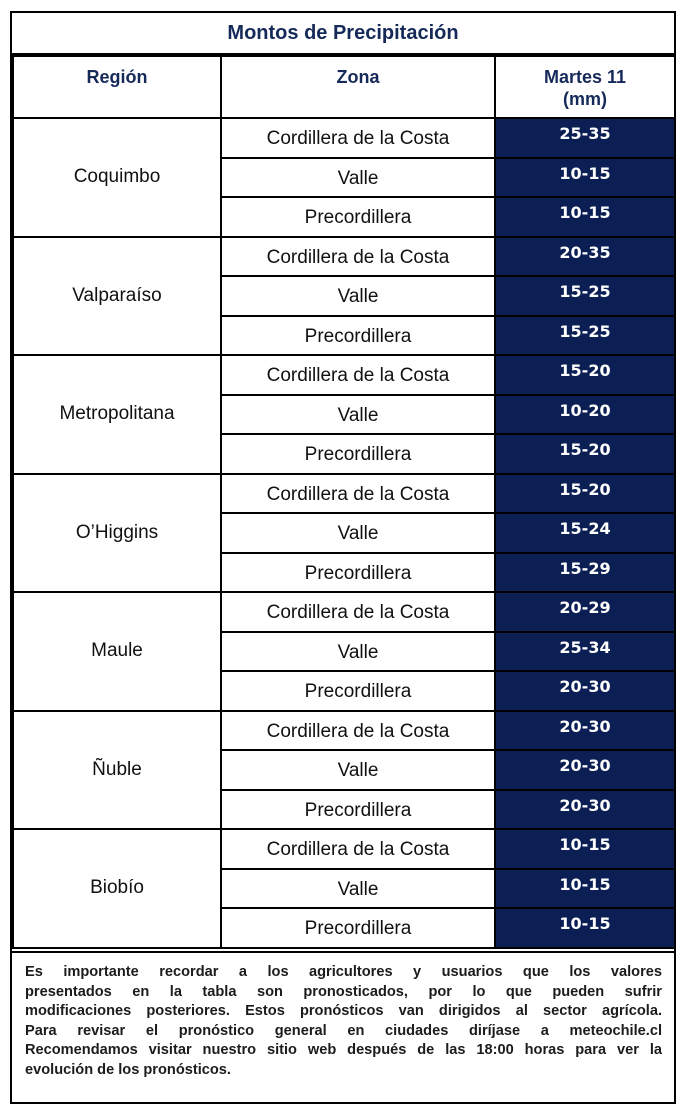 This screenshot has height=1116, width=686. What do you see at coordinates (585, 138) in the screenshot?
I see `precipitation-value-cell: 25-35` at bounding box center [585, 138].